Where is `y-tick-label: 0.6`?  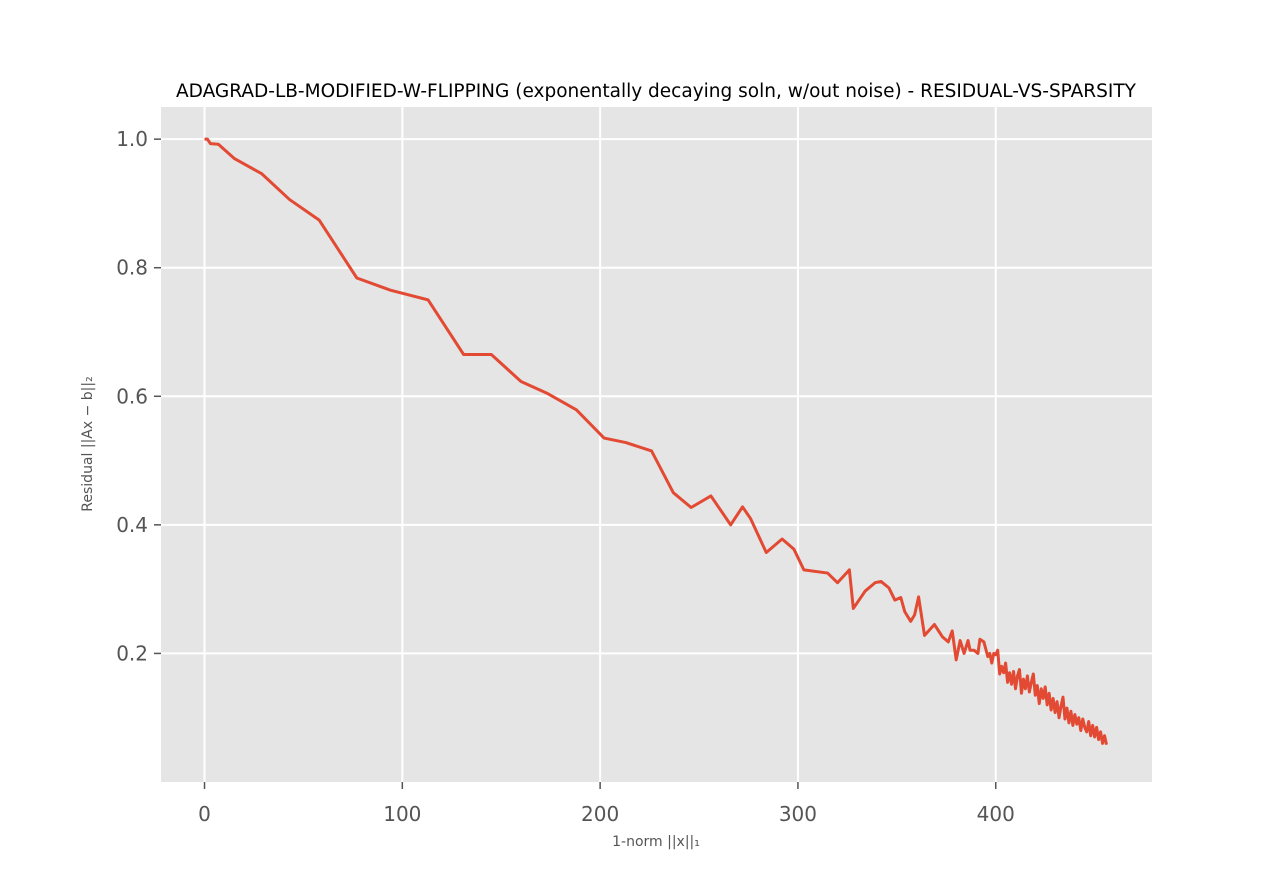
y-tick-label: 0.6 is located at coordinates (132, 396).